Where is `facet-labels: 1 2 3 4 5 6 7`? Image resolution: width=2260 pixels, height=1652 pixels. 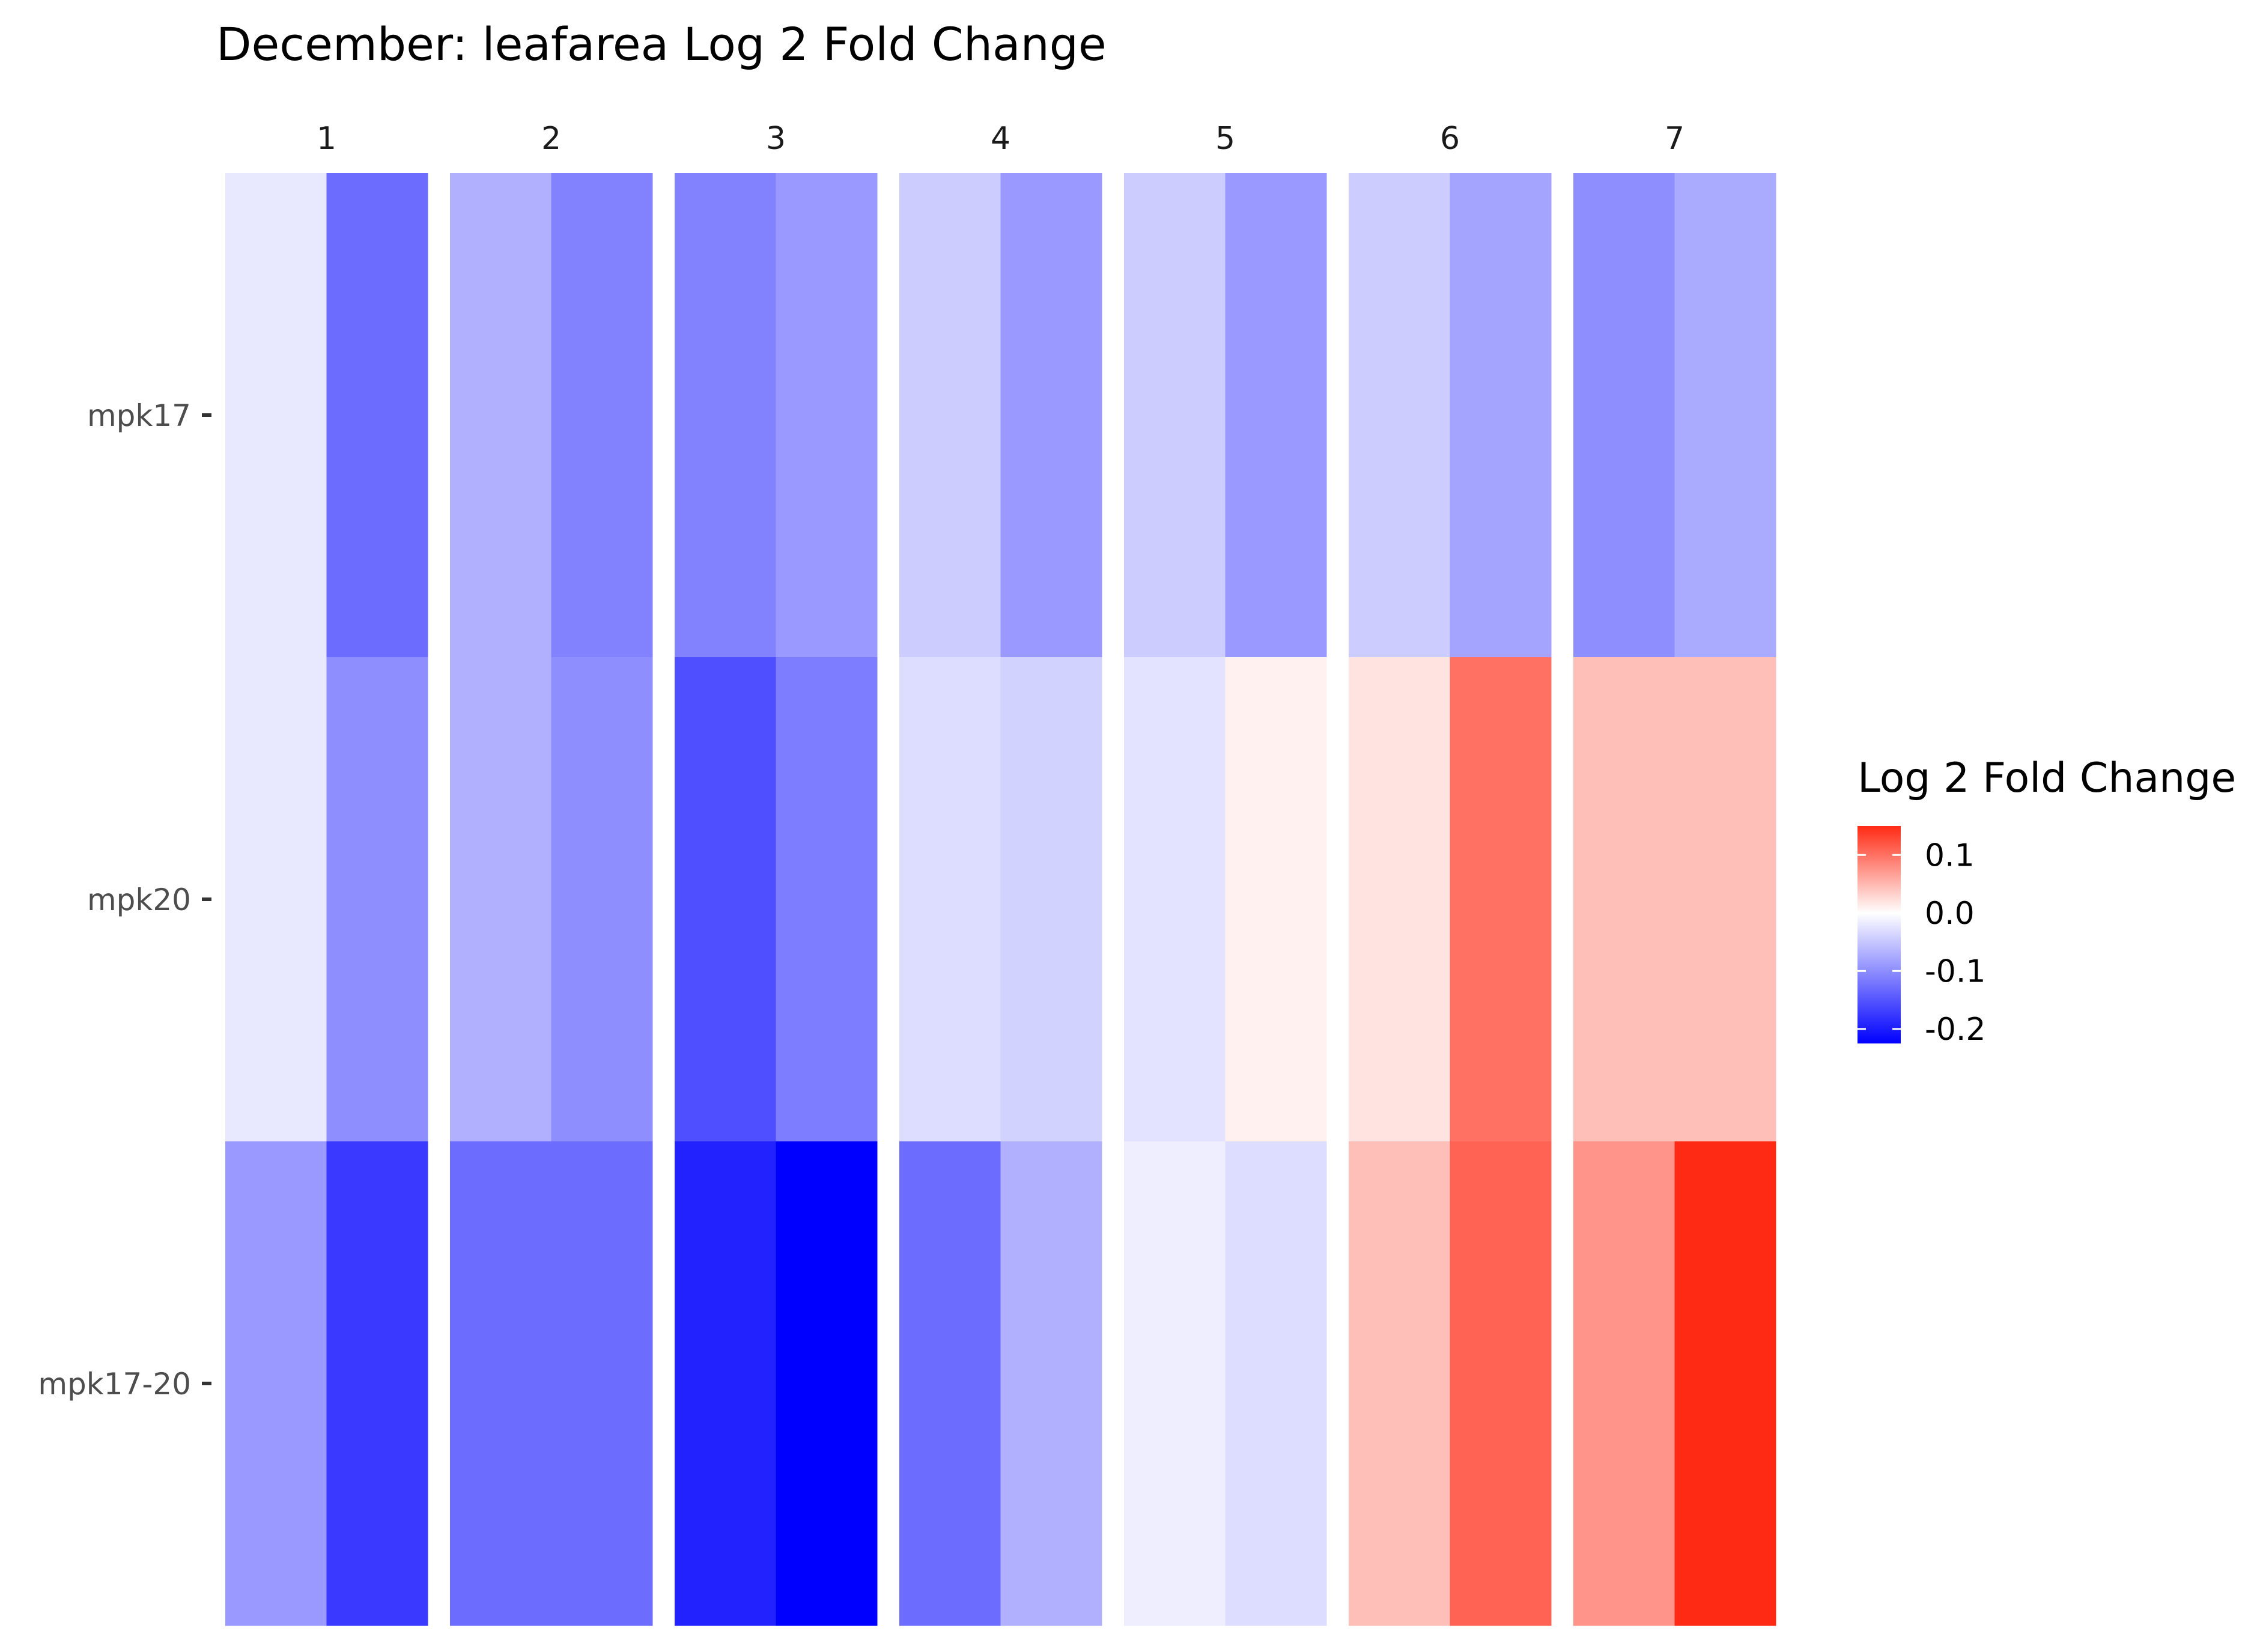 facet-labels: 1 2 3 4 5 6 7 is located at coordinates (1000, 139).